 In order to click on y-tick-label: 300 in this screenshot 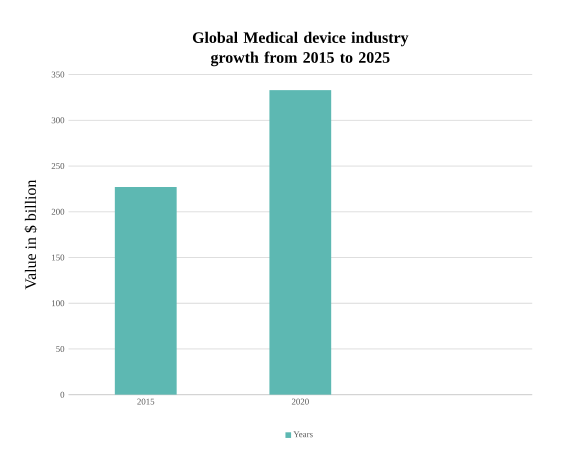, I will do `click(58, 120)`.